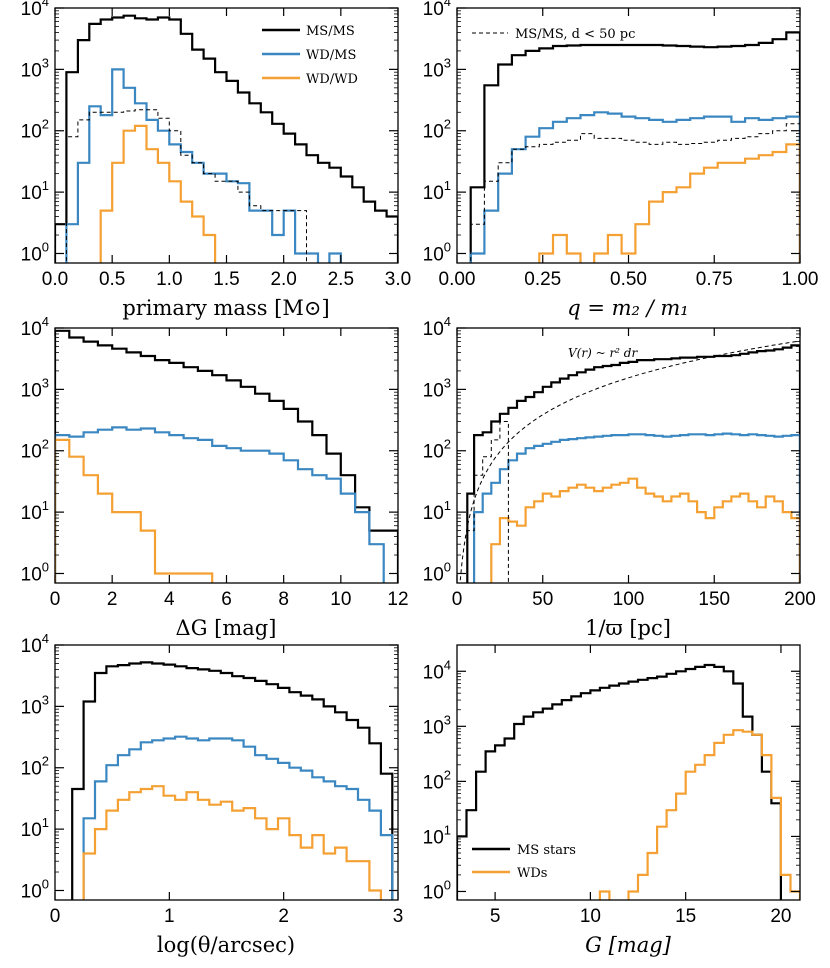 This screenshot has height=968, width=830. What do you see at coordinates (226, 599) in the screenshot?
I see `xtick-label-2-3: 6` at bounding box center [226, 599].